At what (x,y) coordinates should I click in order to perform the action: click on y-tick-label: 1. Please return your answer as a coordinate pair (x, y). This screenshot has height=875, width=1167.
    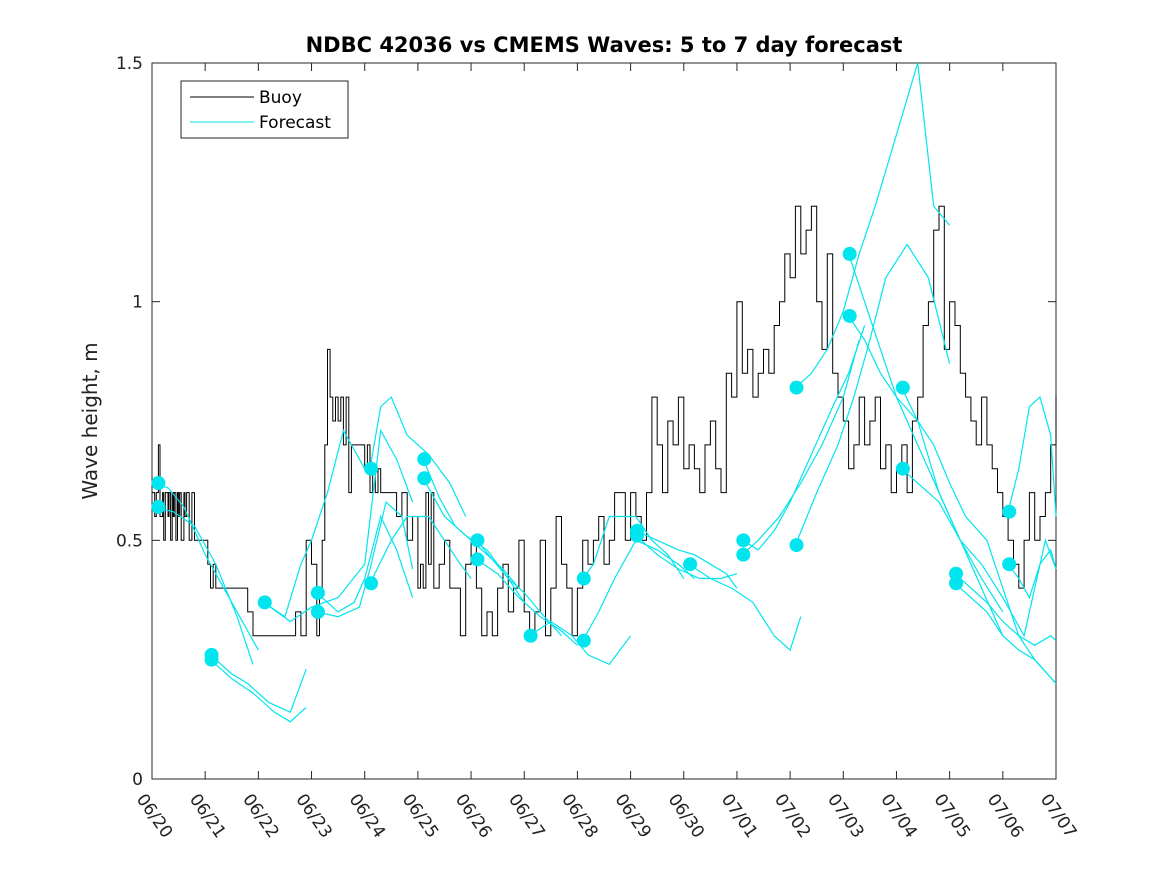
    Looking at the image, I should click on (137, 303).